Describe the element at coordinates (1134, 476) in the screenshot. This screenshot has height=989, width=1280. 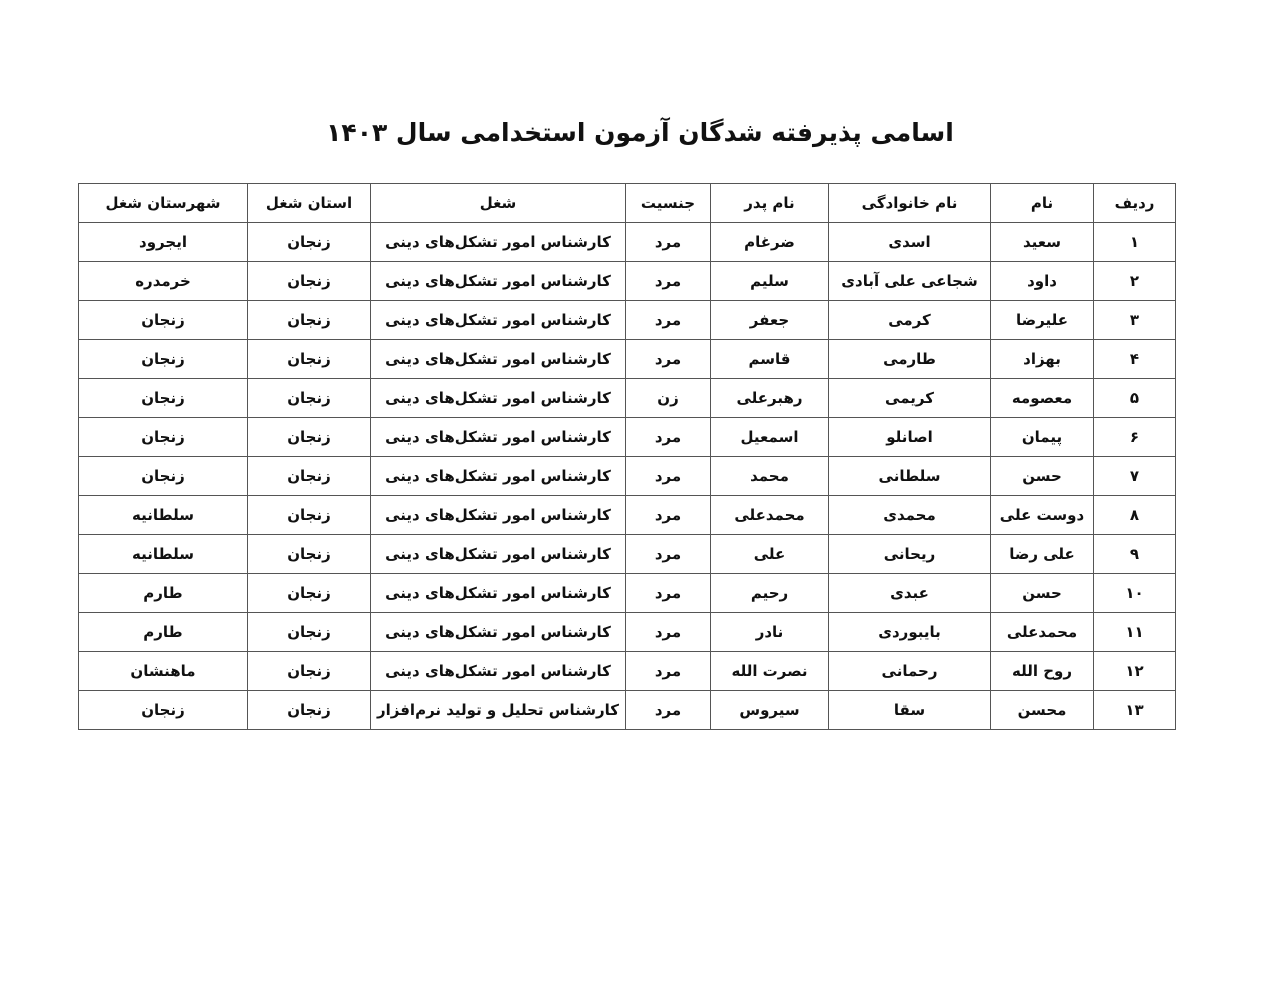
I see `cell-row-number: ۷` at that location.